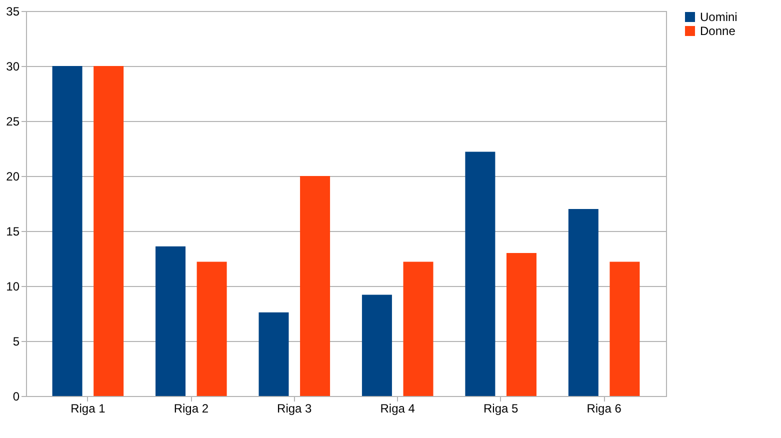 The image size is (781, 438). What do you see at coordinates (16, 397) in the screenshot?
I see `y-tick-label: 0` at bounding box center [16, 397].